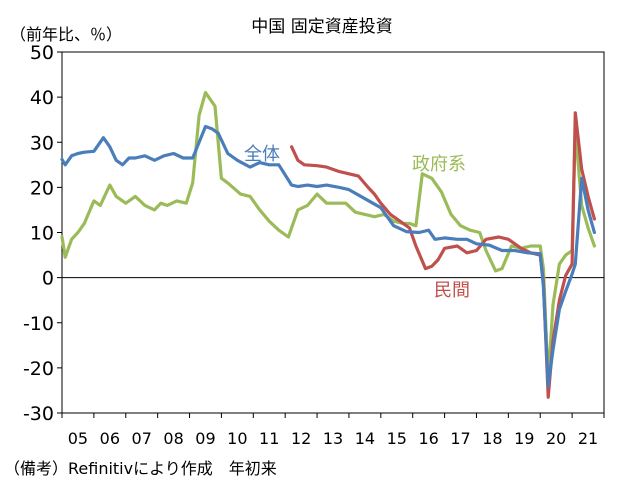 This screenshot has height=492, width=622. What do you see at coordinates (48, 279) in the screenshot?
I see `y-tick-label: 0` at bounding box center [48, 279].